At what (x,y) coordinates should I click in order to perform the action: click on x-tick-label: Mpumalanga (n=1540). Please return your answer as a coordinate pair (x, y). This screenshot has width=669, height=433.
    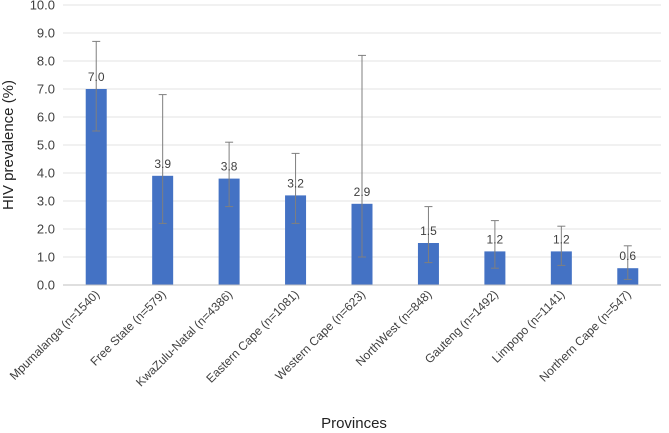
    Looking at the image, I should click on (55, 335).